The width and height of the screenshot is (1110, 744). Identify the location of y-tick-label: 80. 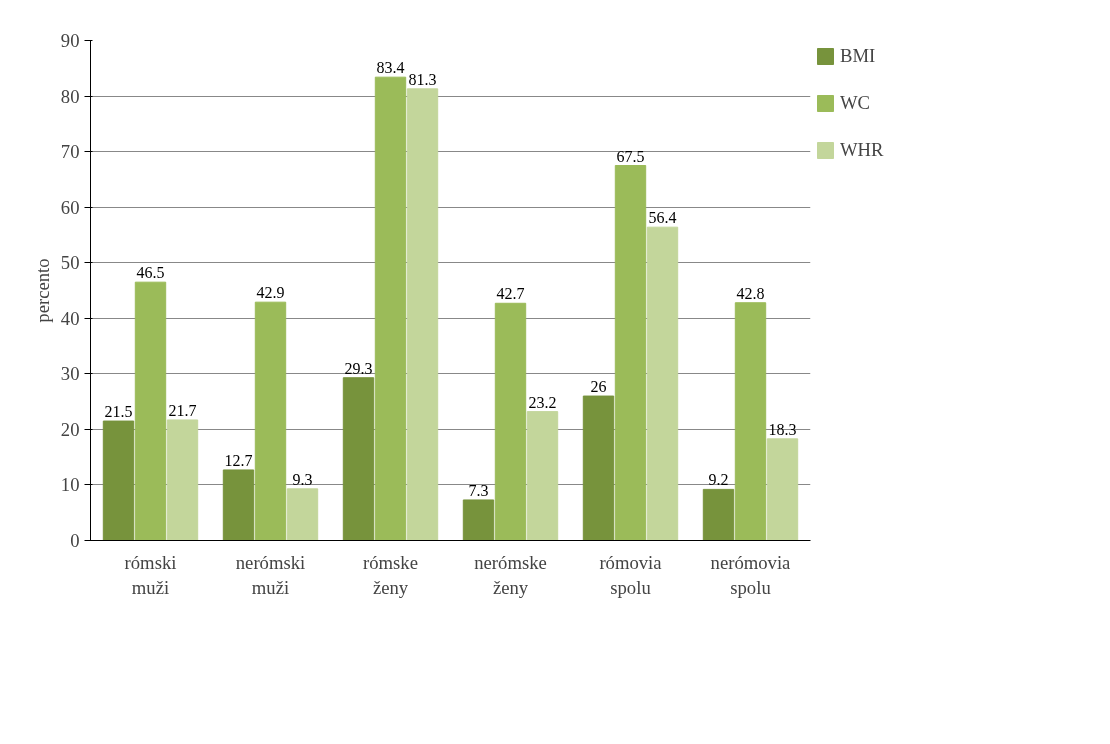
(70, 96).